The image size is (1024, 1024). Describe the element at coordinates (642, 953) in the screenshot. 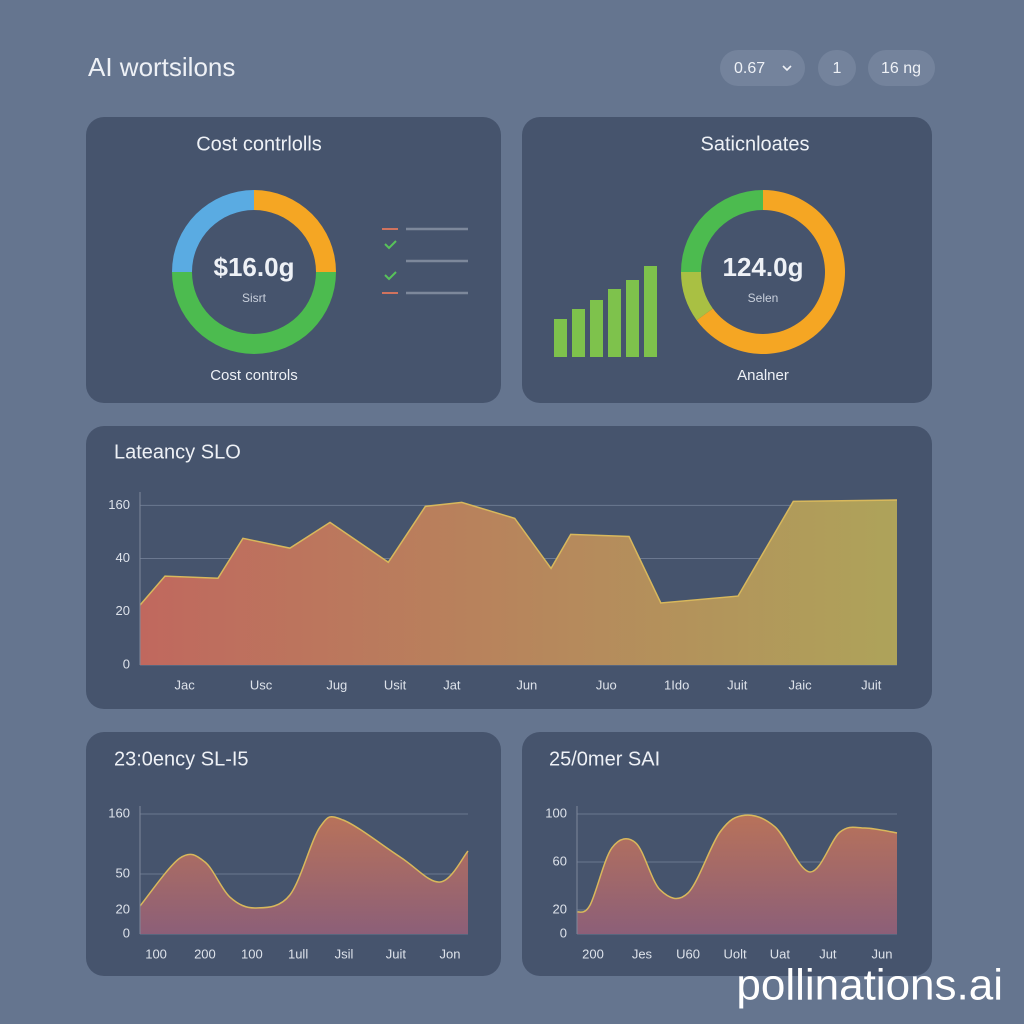

I see `x-tick-label: Jes` at that location.